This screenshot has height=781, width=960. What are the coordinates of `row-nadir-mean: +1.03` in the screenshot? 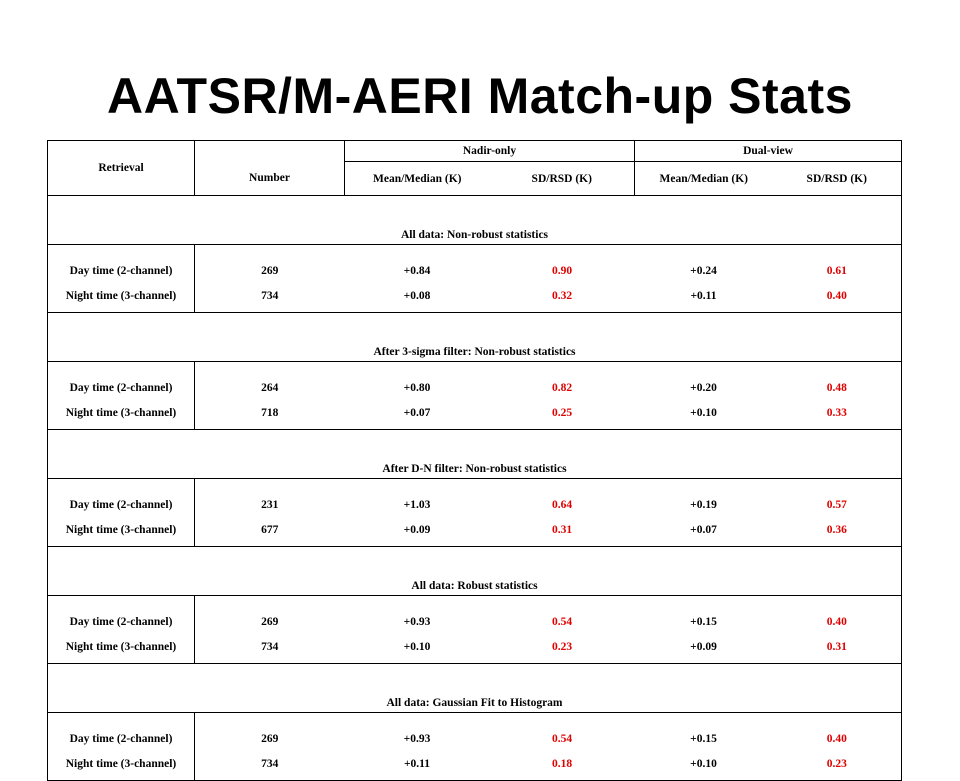 It's located at (417, 505).